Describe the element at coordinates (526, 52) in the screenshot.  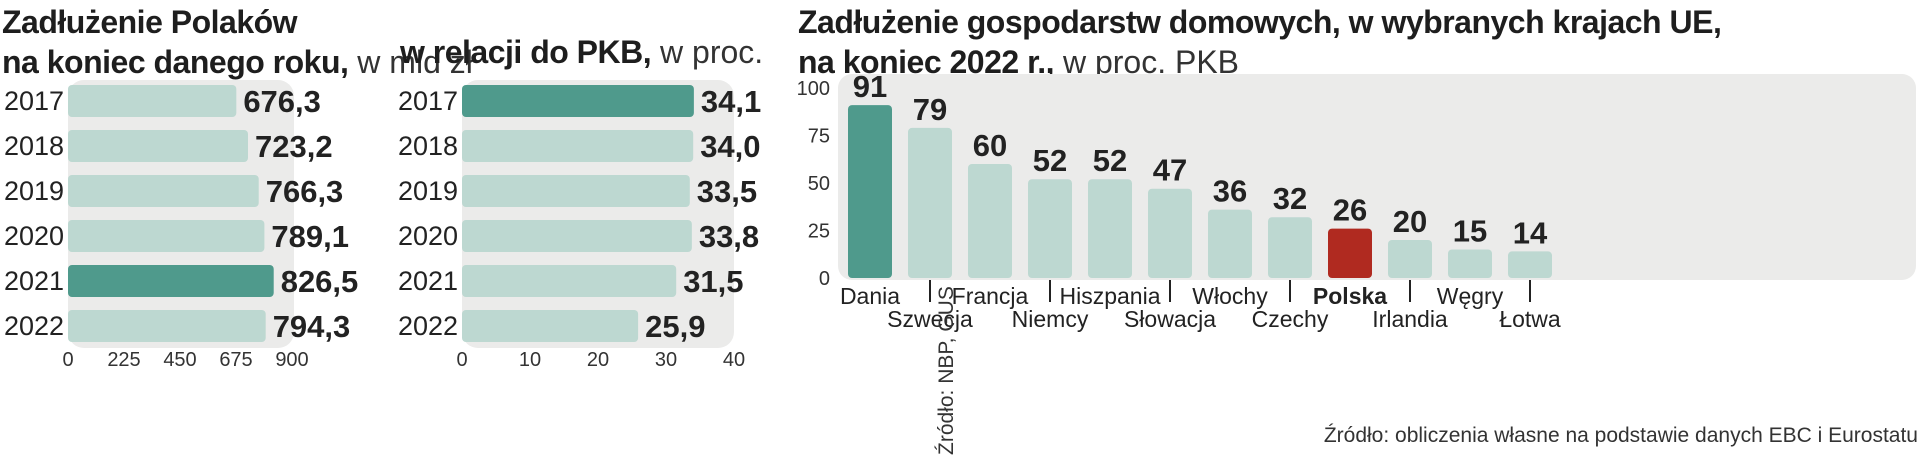
I see `panel2-title-bold: w relacji do PKB,` at that location.